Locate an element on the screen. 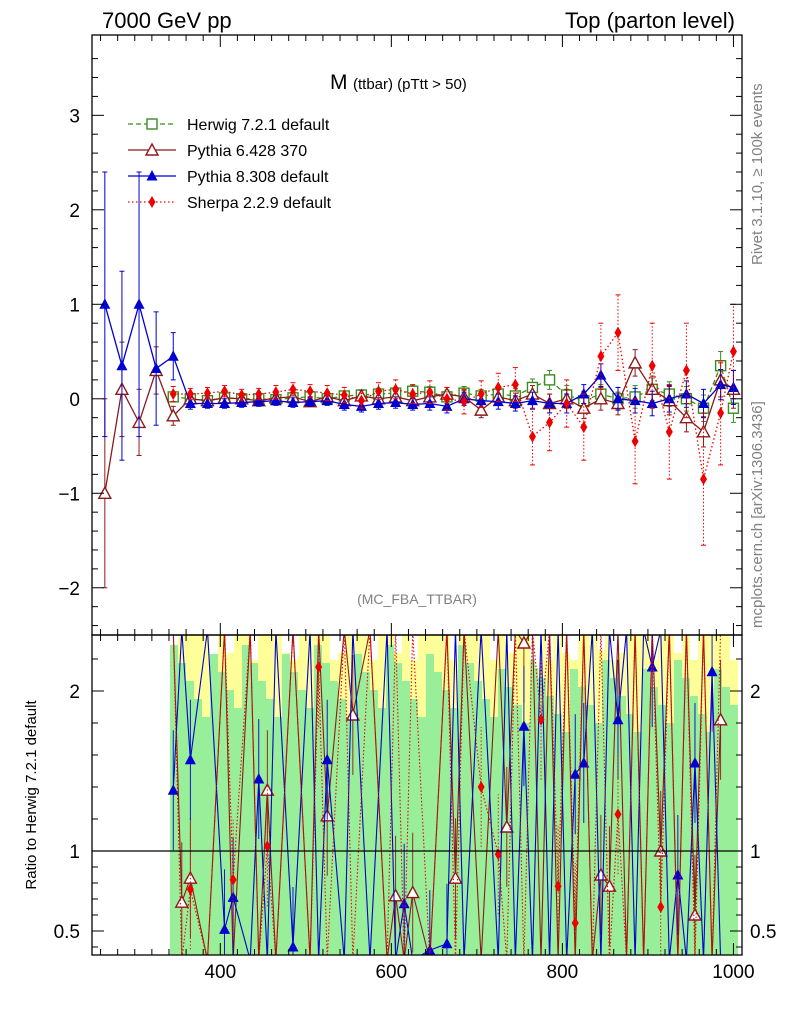 Image resolution: width=786 pixels, height=1024 pixels. legend-item-sherpa: Sherpa 2.2.9 default is located at coordinates (230, 203).